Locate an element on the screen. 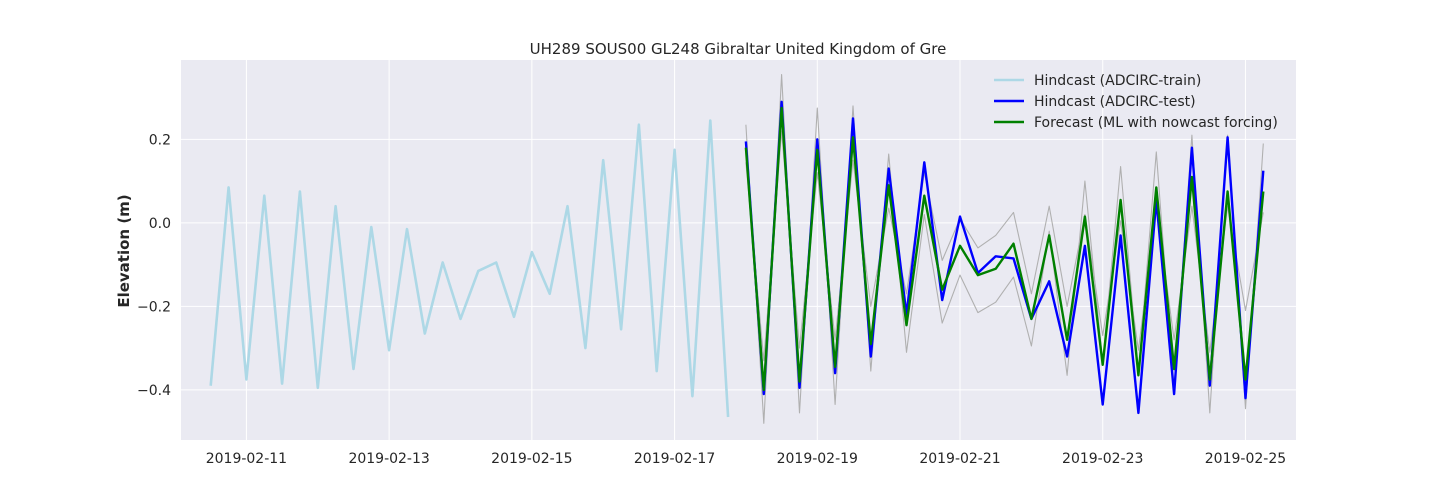 The image size is (1440, 504). y-tick-labels: −0.4 −0.2 0.0 0.2 is located at coordinates (154, 265).